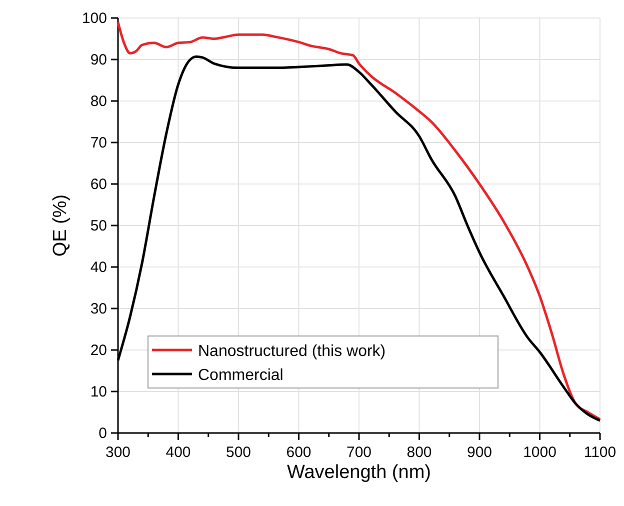 The height and width of the screenshot is (506, 624). Describe the element at coordinates (241, 375) in the screenshot. I see `legend-label: Commercial` at that location.